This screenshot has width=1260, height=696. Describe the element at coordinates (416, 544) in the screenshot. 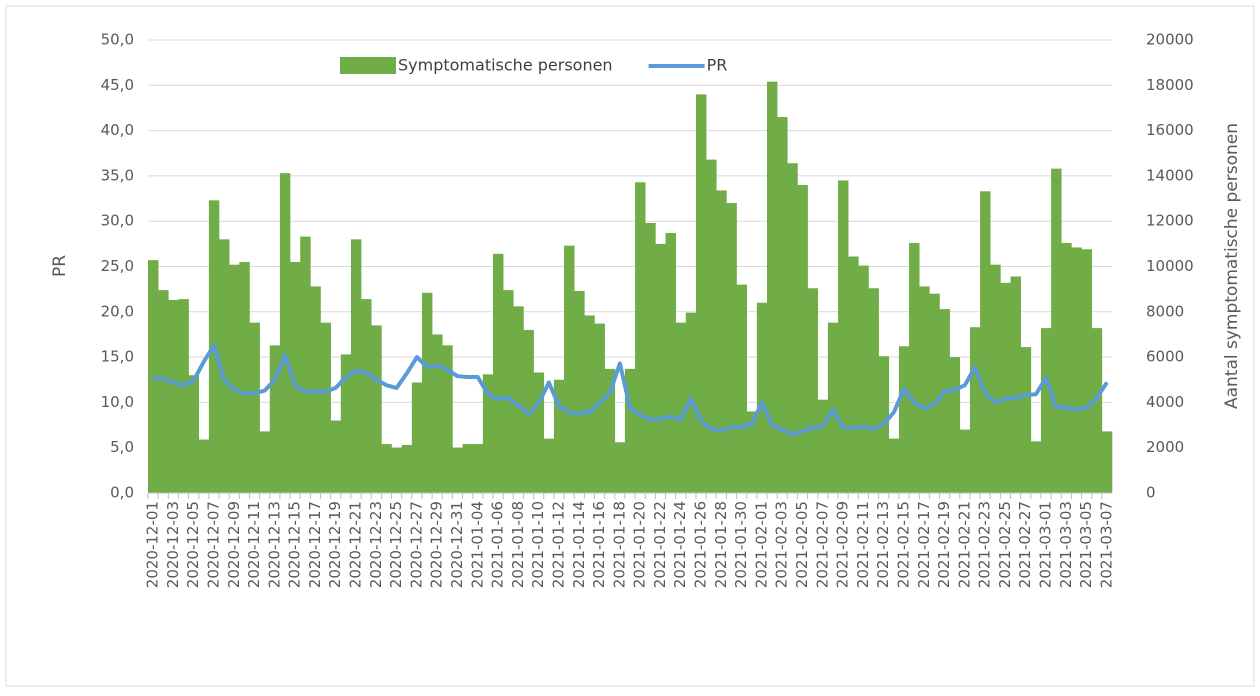

I see `x-tick-label: 2020-12-27` at that location.